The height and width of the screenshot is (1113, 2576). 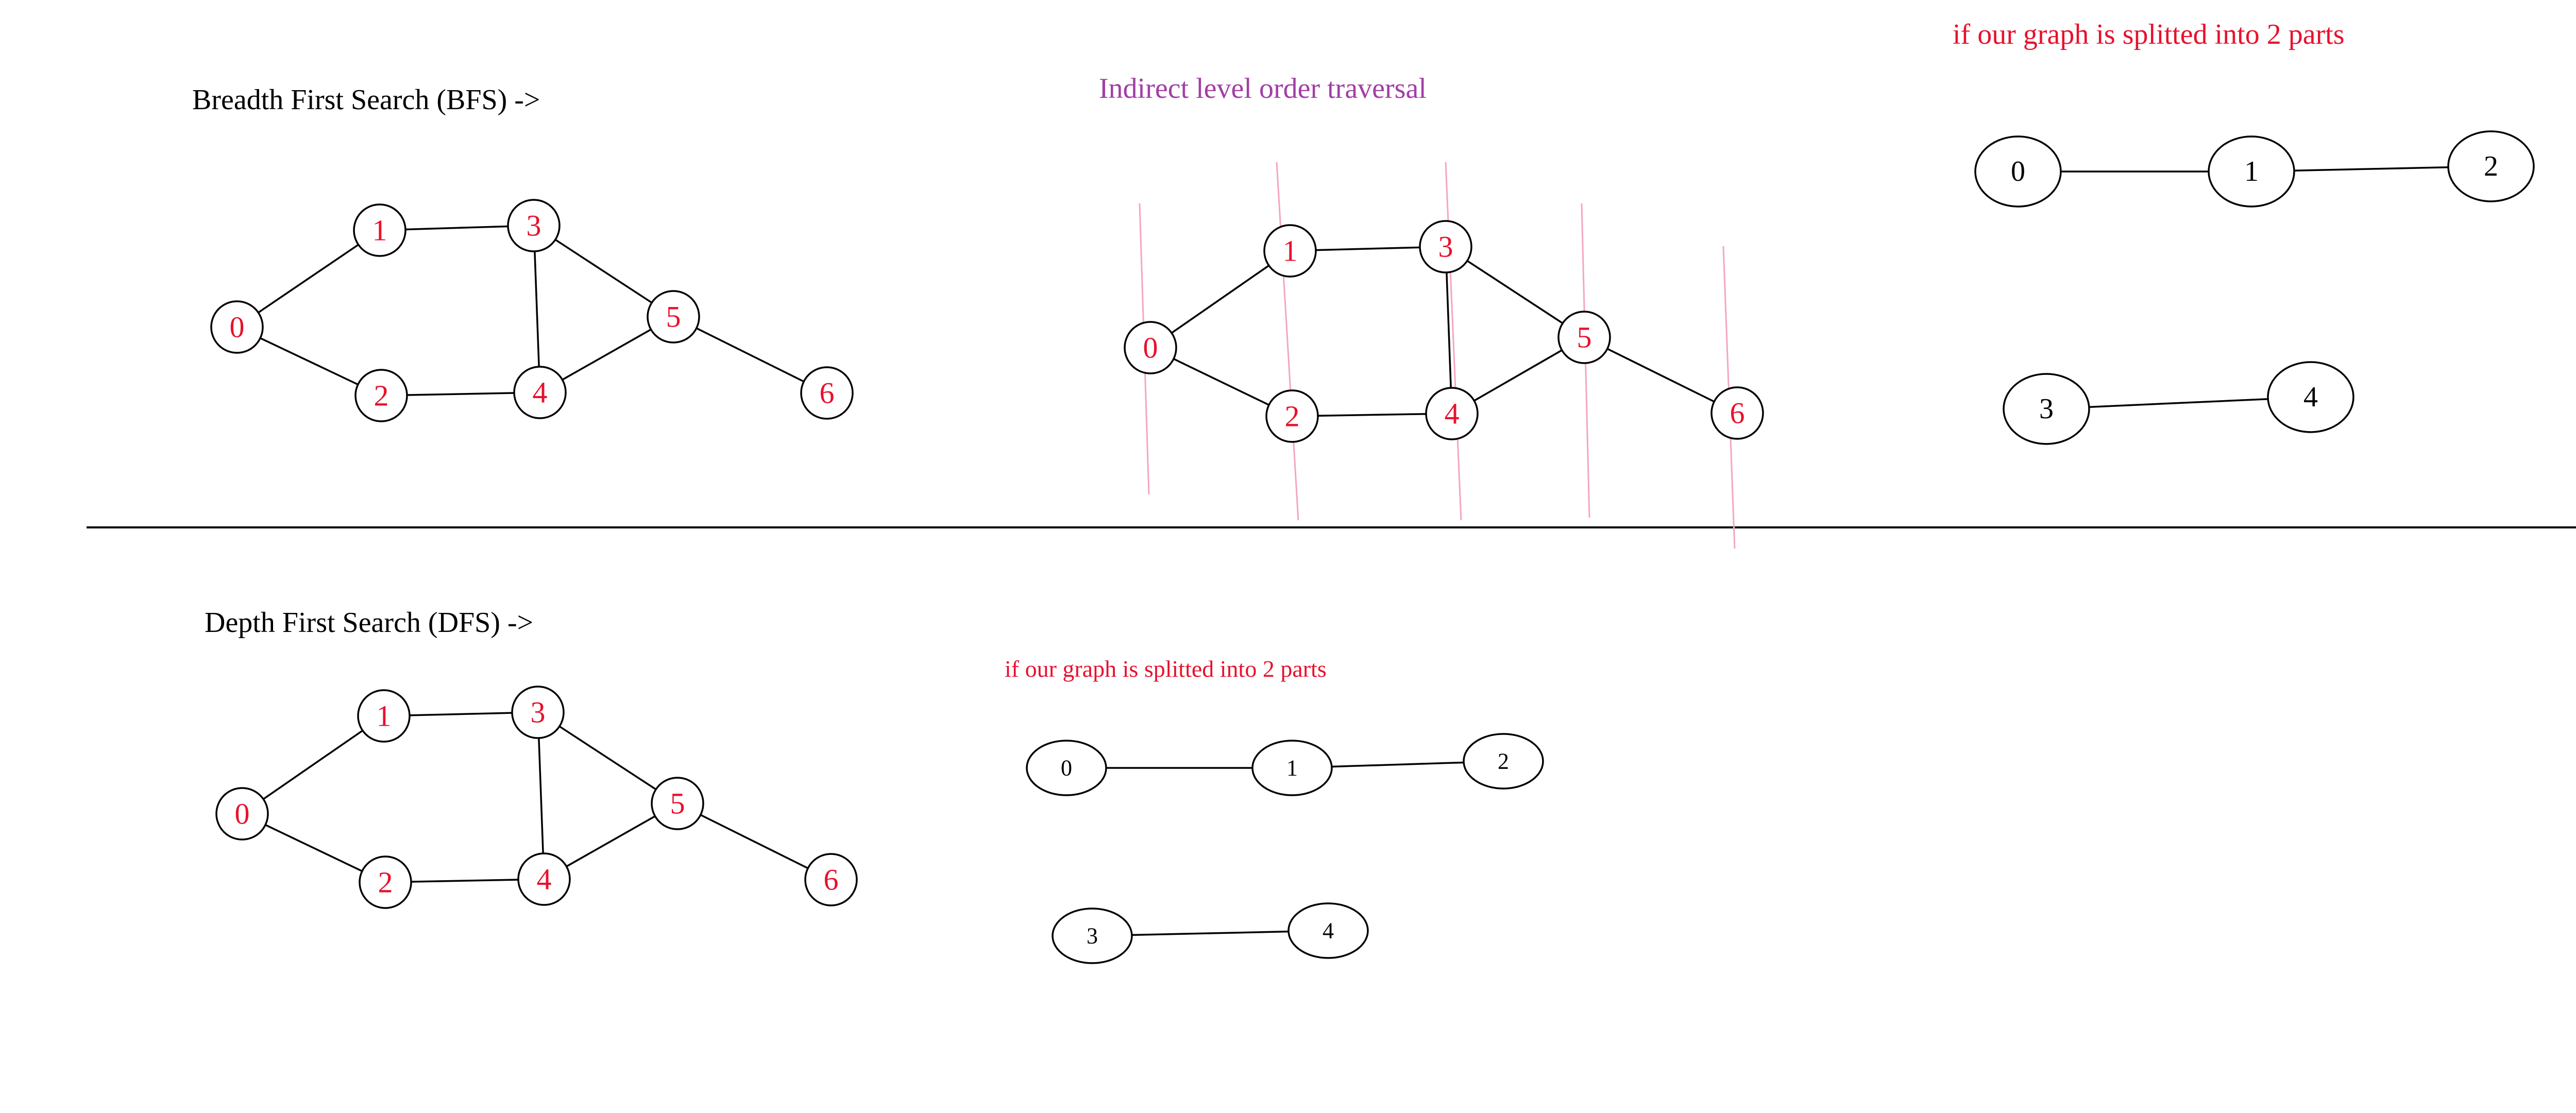 I want to click on level-node-6-label: 6, so click(x=1737, y=413).